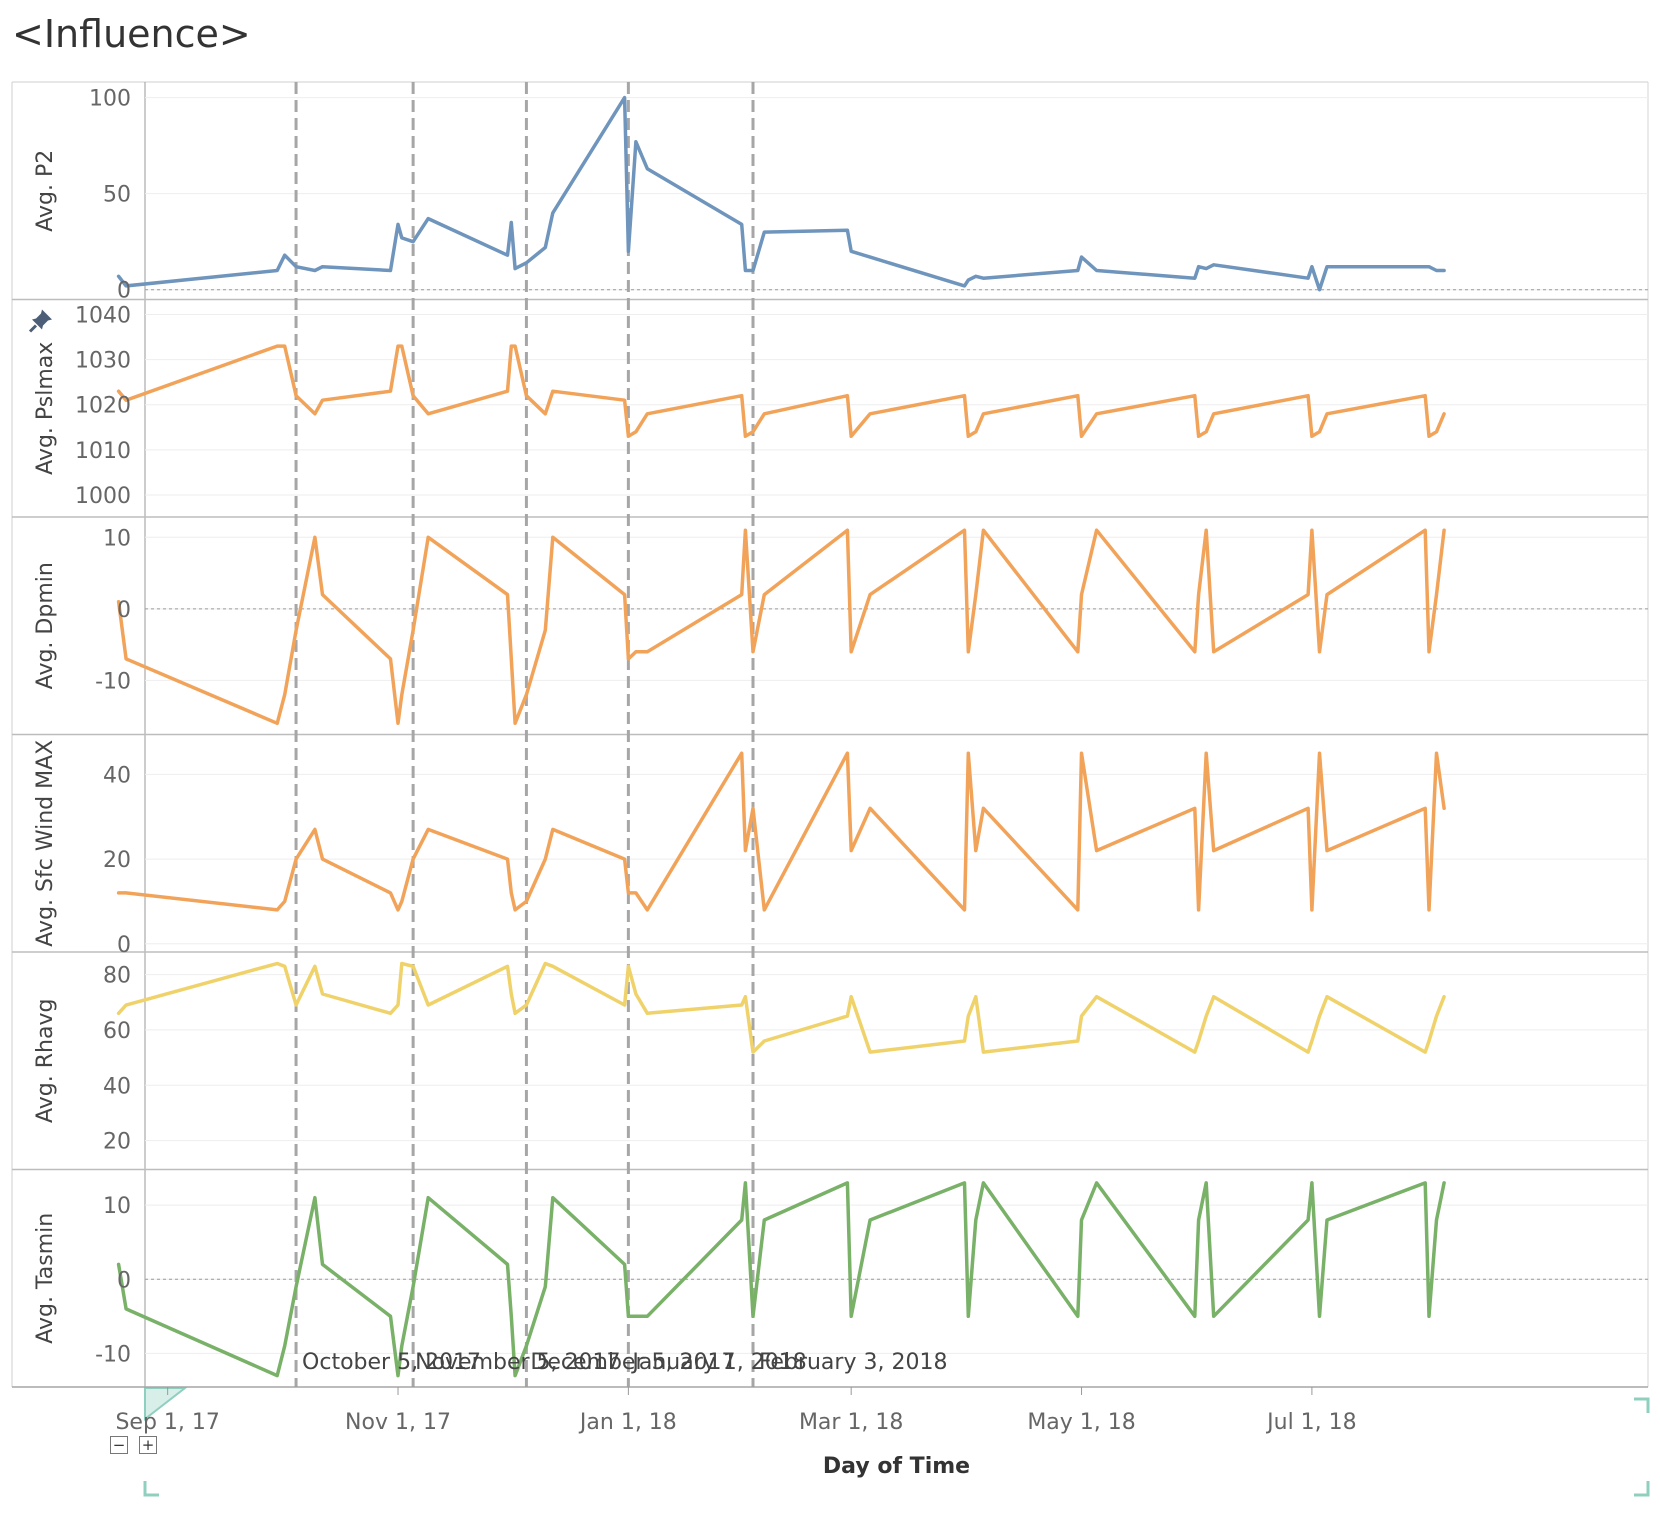  I want to click on x-tick-label: Jan 1, 18, so click(627, 1422).